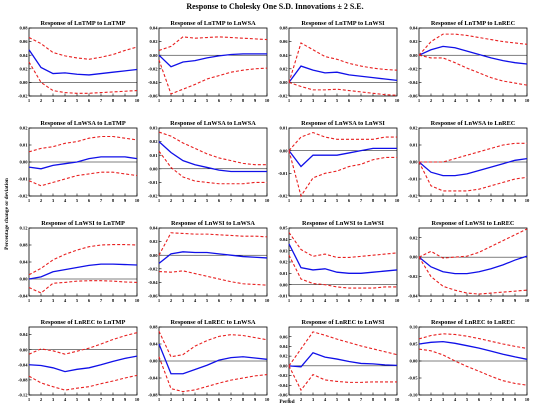 Image resolution: width=550 pixels, height=407 pixels. Describe the element at coordinates (283, 41) in the screenshot. I see `y-tick-label: 0.06` at that location.